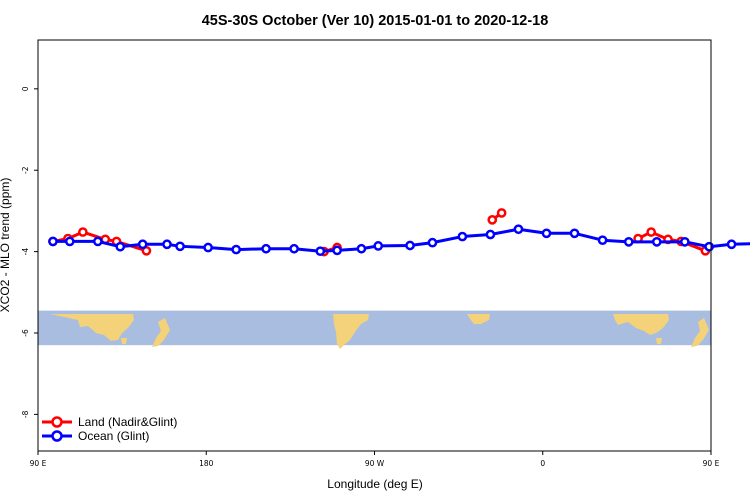 This screenshot has width=750, height=500. I want to click on legend-item-land: Land (Nadir&Glint), so click(109, 422).